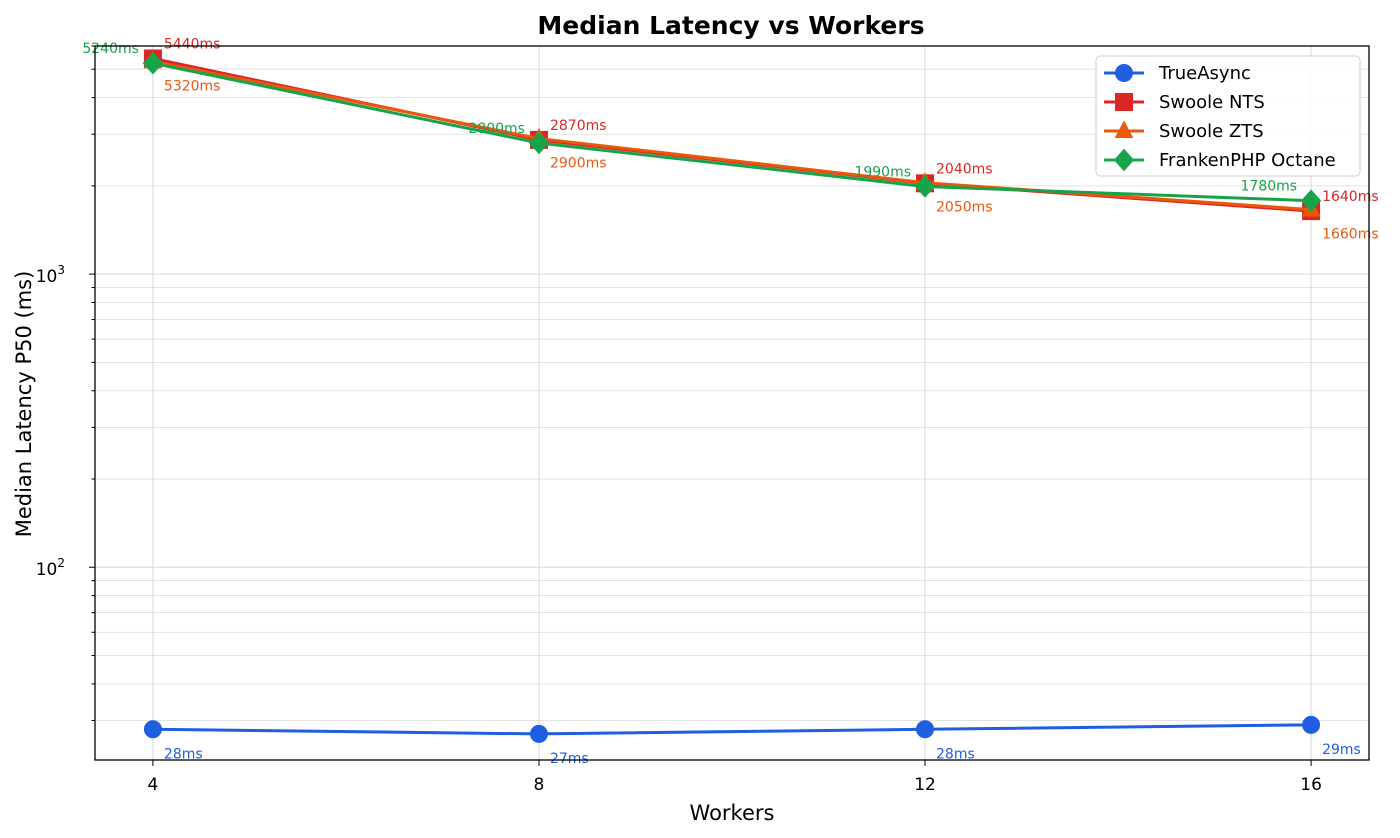 This screenshot has height=838, width=1400. What do you see at coordinates (964, 208) in the screenshot?
I see `data-label-2-2: 2050ms` at bounding box center [964, 208].